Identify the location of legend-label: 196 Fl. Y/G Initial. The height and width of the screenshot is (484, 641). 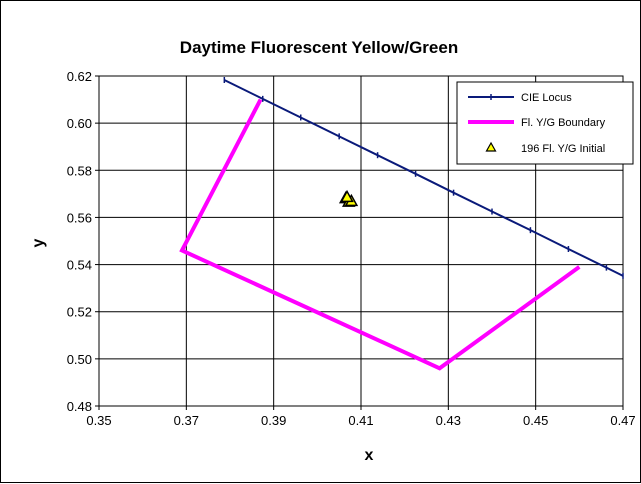
(563, 149).